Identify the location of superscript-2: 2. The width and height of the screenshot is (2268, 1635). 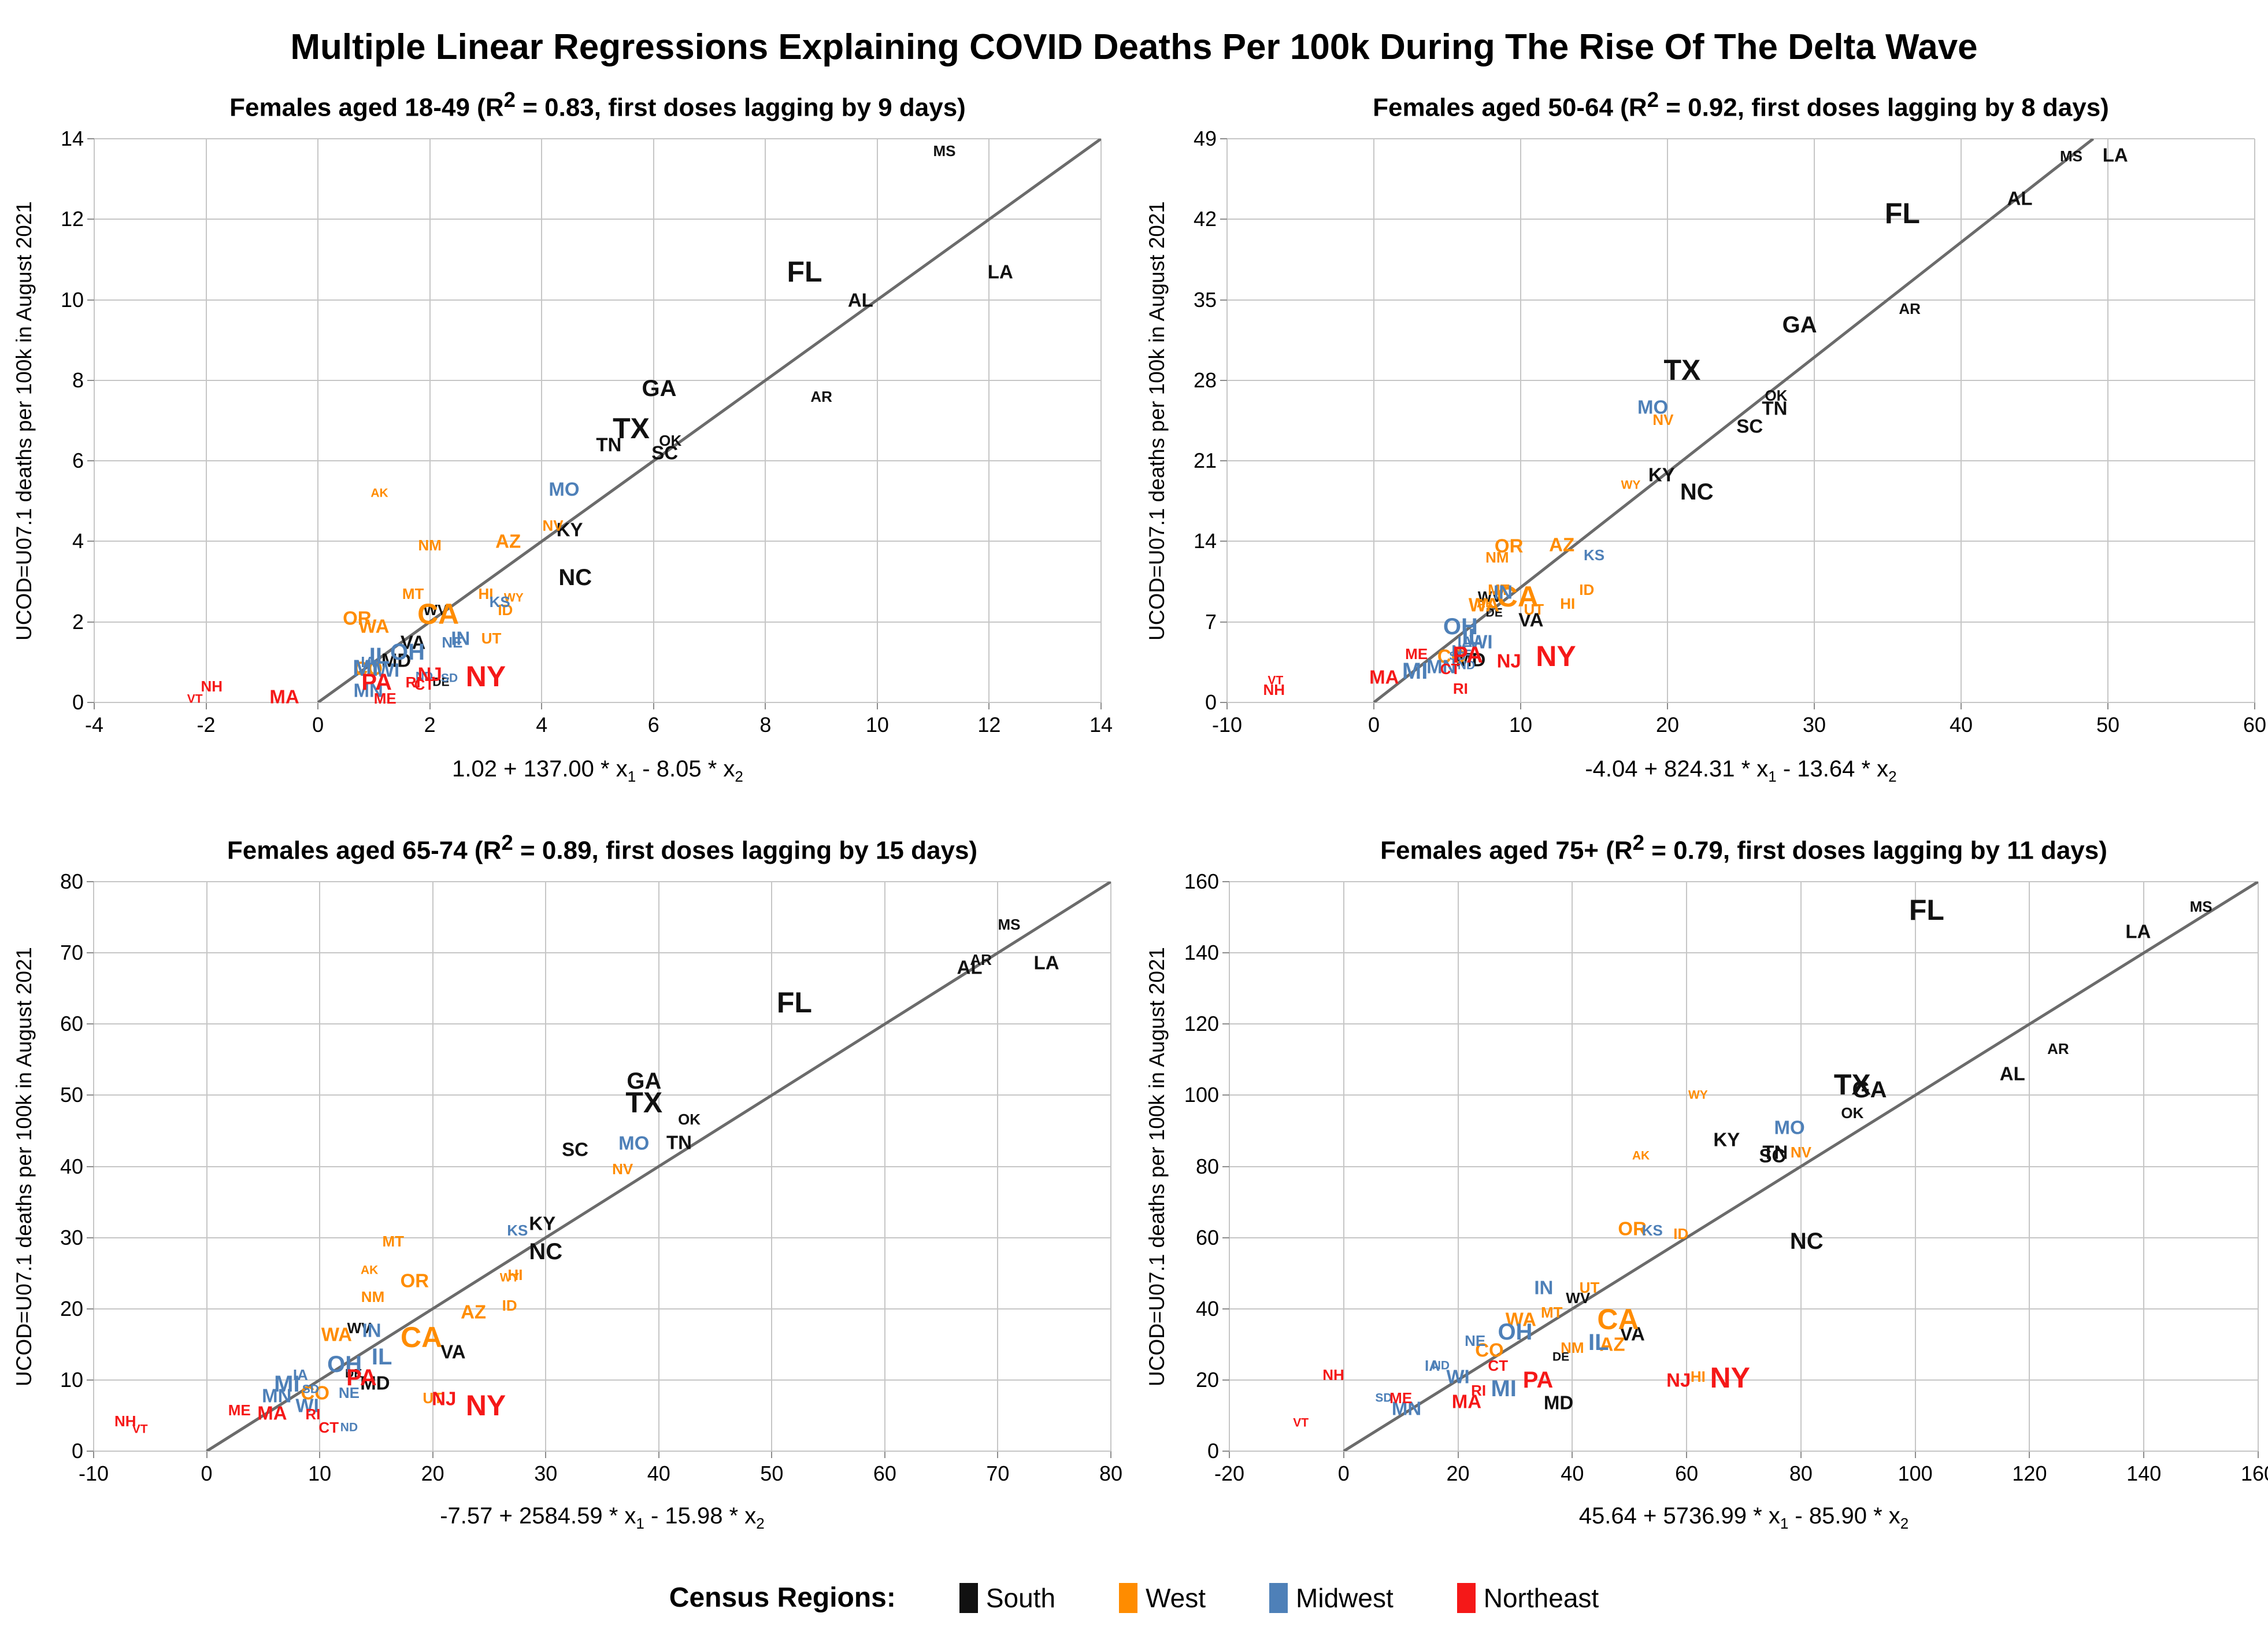
(509, 100).